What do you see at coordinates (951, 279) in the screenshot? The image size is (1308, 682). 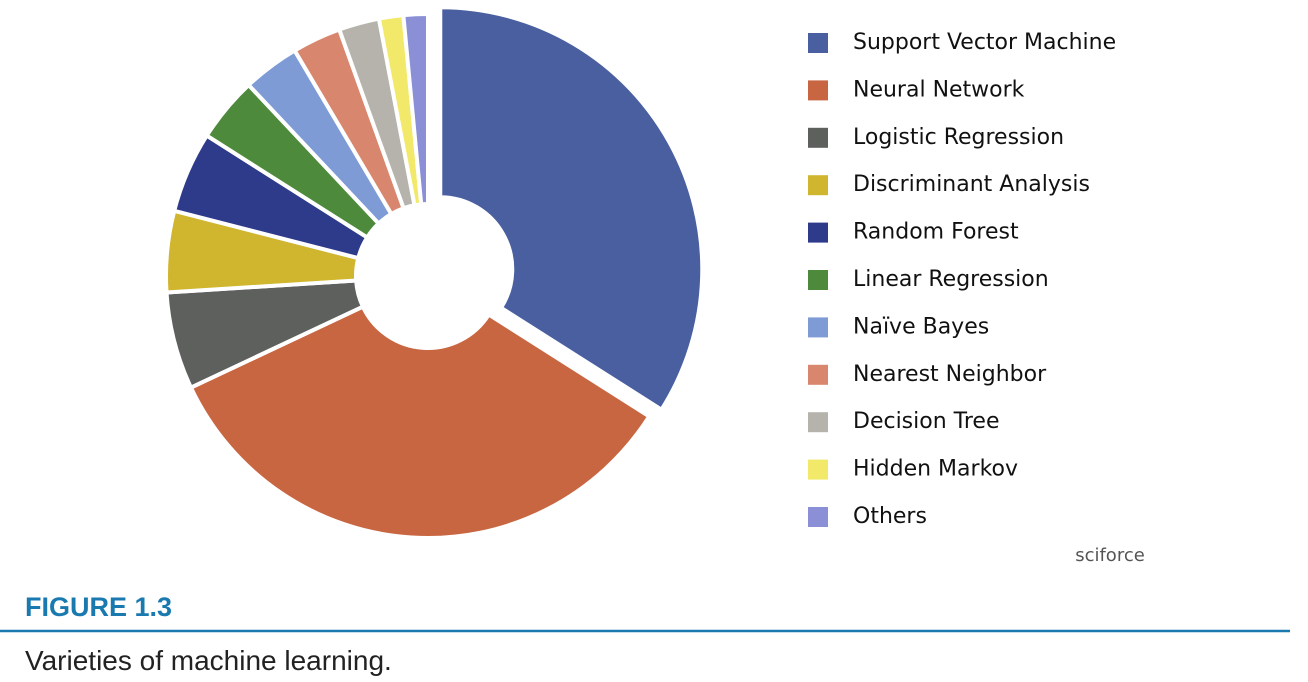 I see `legend-label: Linear Regression` at bounding box center [951, 279].